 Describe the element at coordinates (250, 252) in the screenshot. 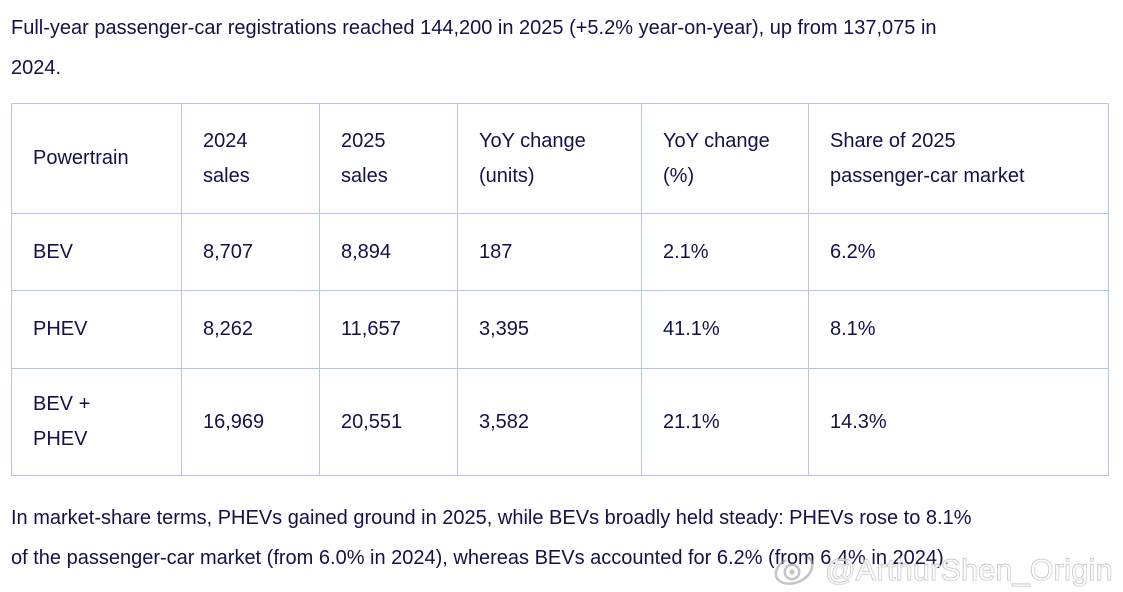

I see `cell-2024-sales: 8,707` at that location.